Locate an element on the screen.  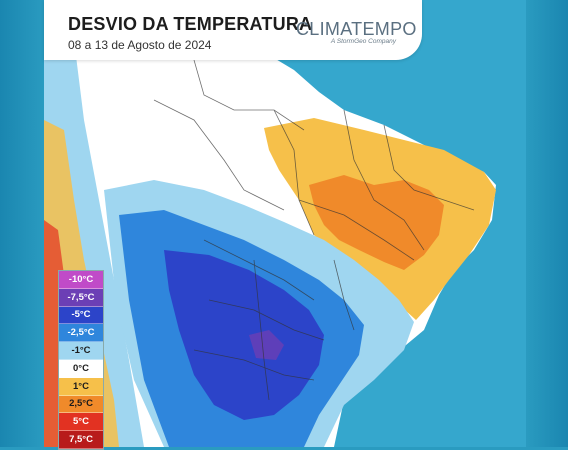
legend-item: 0°C is located at coordinates (81, 368).